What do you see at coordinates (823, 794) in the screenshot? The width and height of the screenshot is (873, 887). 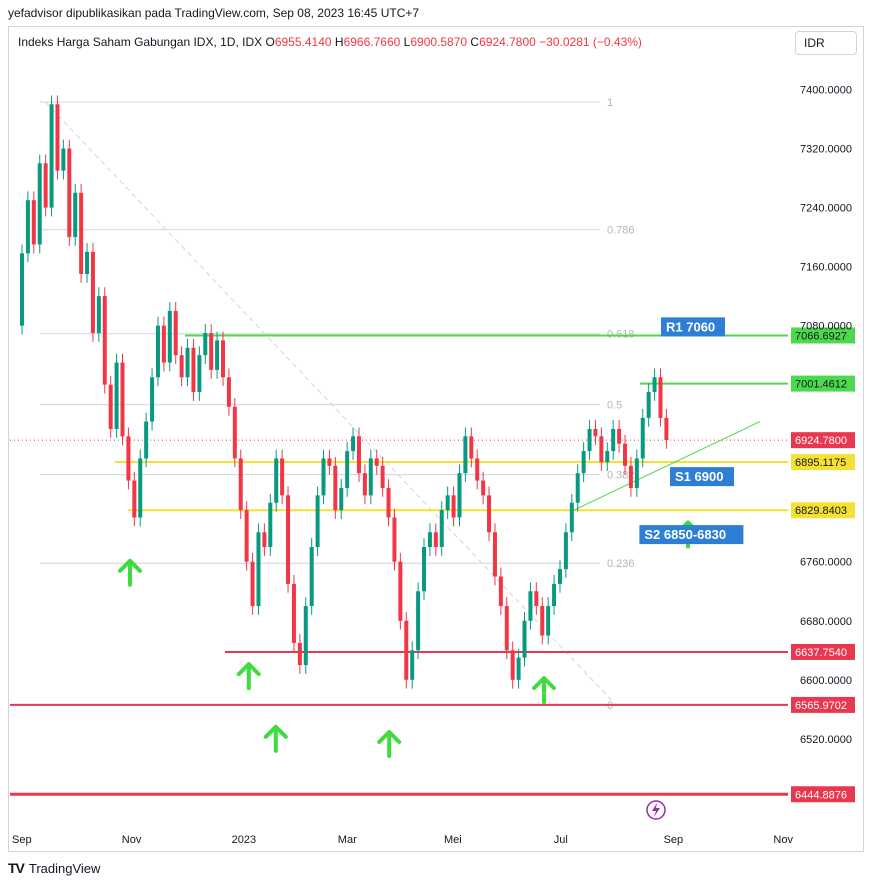 I see `price-tag-red3` at bounding box center [823, 794].